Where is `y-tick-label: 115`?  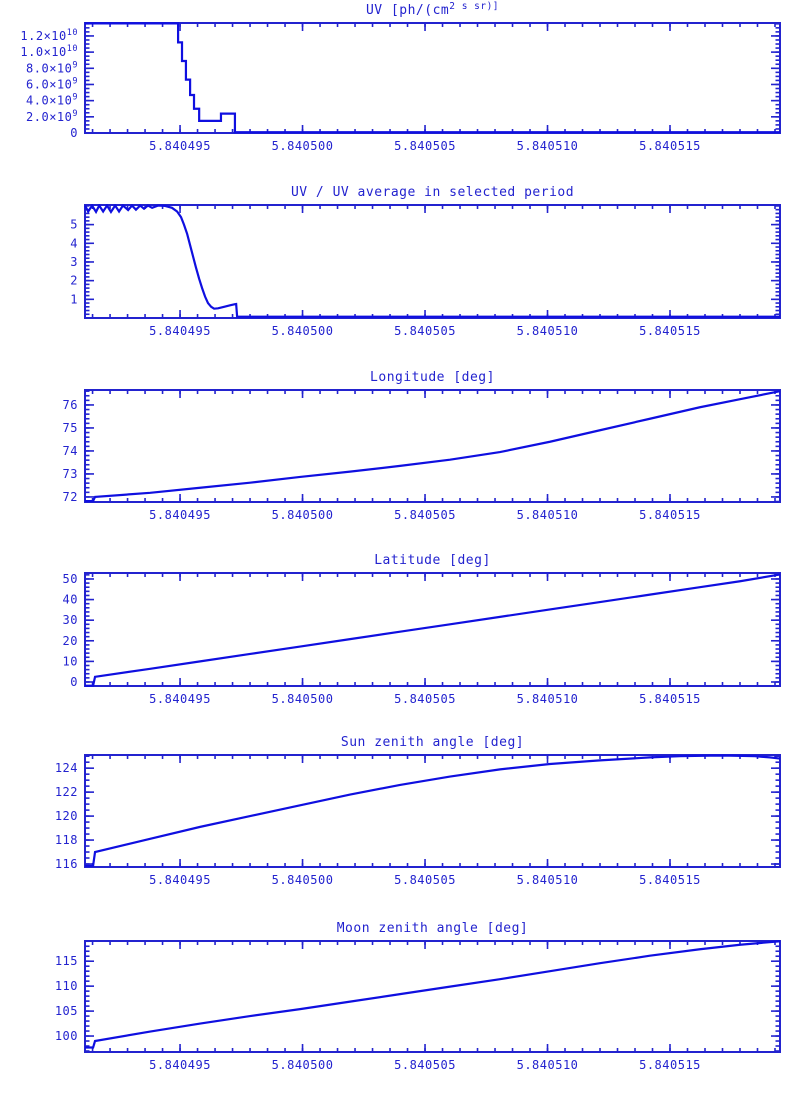
y-tick-label: 115 is located at coordinates (66, 961).